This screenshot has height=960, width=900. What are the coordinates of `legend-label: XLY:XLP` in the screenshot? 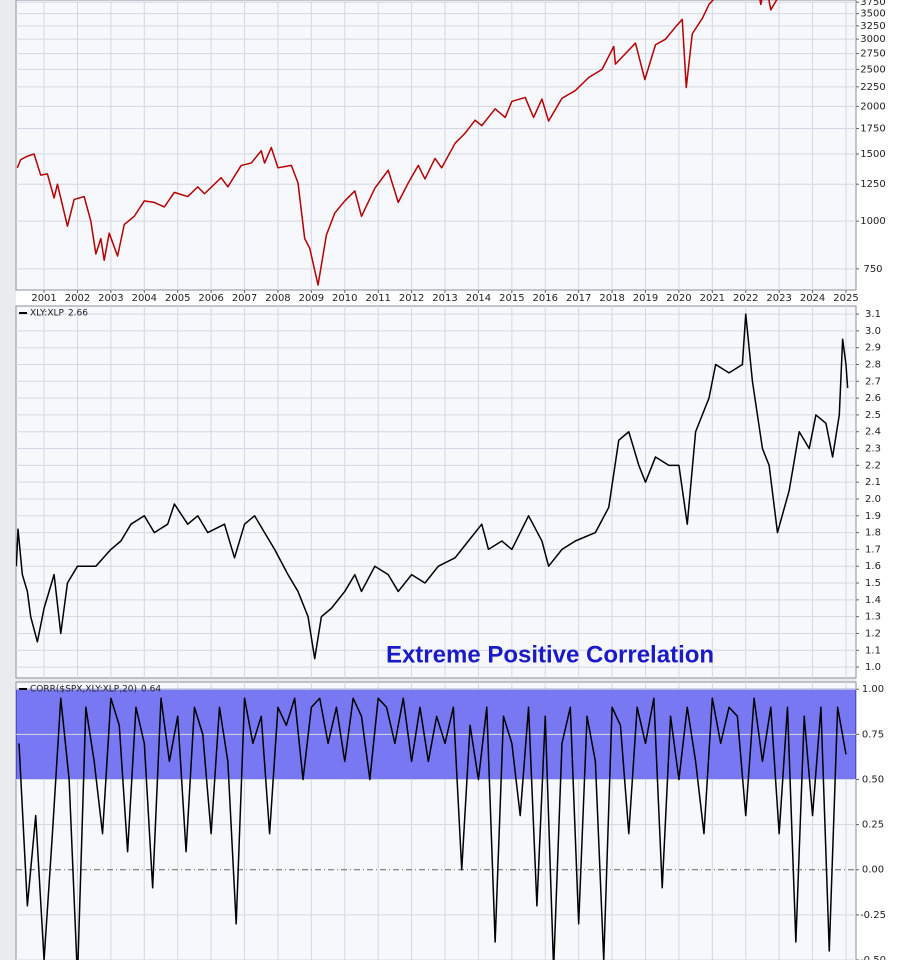 It's located at (47, 314).